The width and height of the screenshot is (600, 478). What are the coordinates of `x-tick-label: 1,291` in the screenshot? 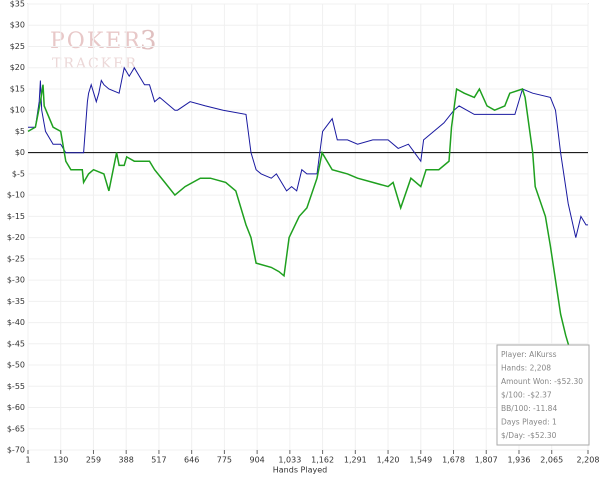 It's located at (355, 460).